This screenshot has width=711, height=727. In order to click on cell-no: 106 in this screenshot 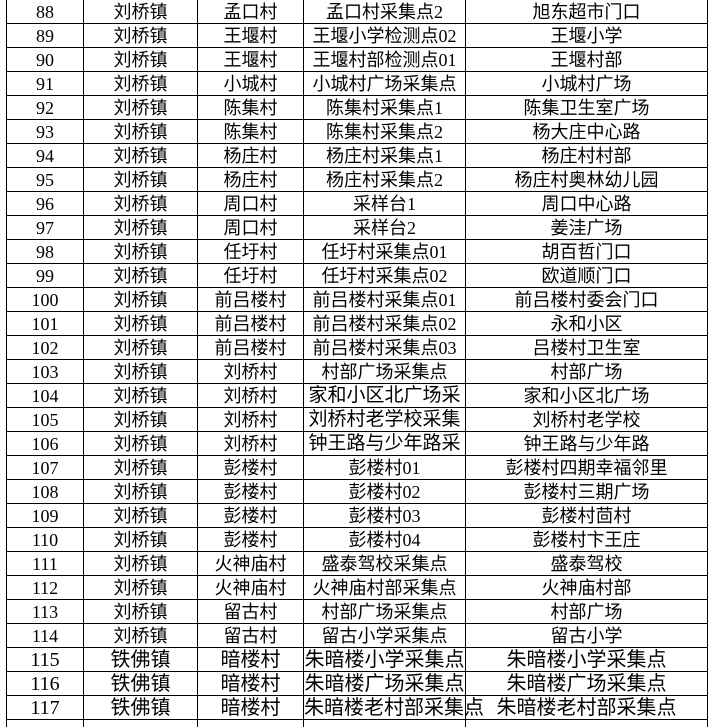, I will do `click(45, 444)`.